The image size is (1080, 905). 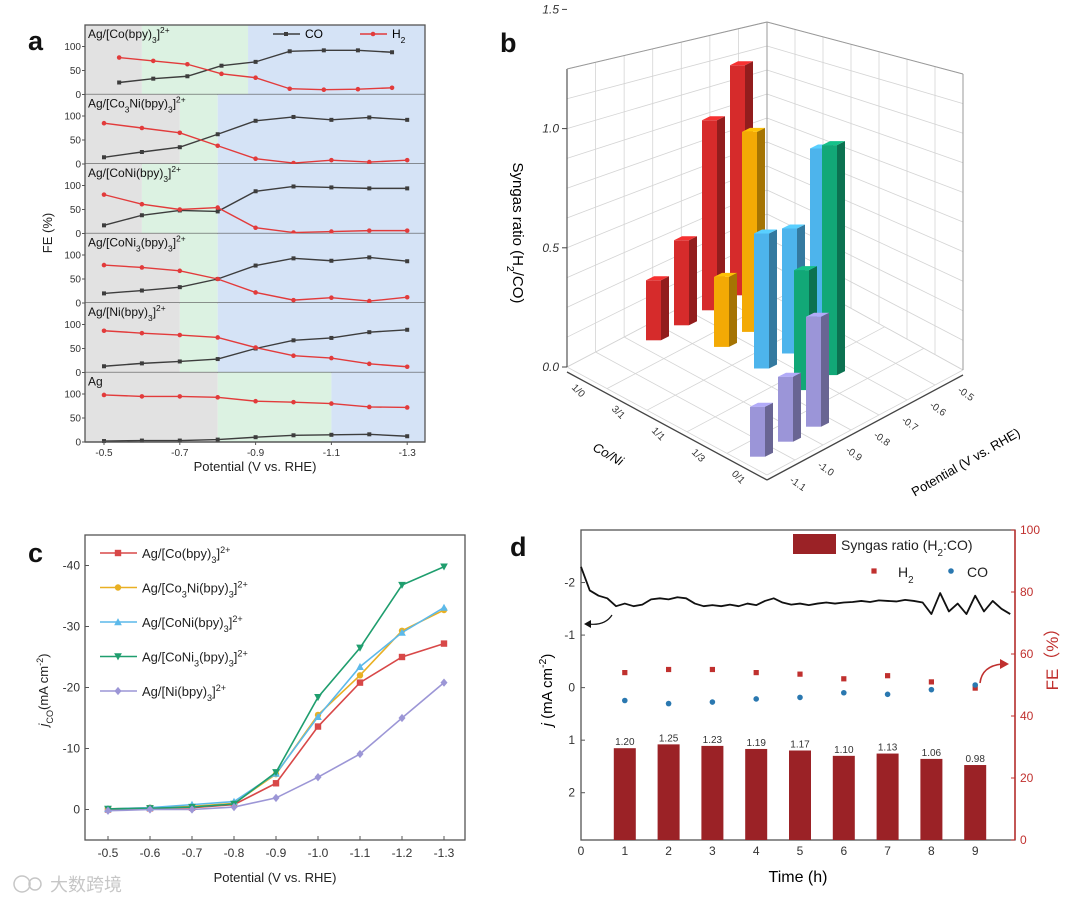 What do you see at coordinates (43, 726) in the screenshot?
I see `label-part: j` at bounding box center [43, 726].